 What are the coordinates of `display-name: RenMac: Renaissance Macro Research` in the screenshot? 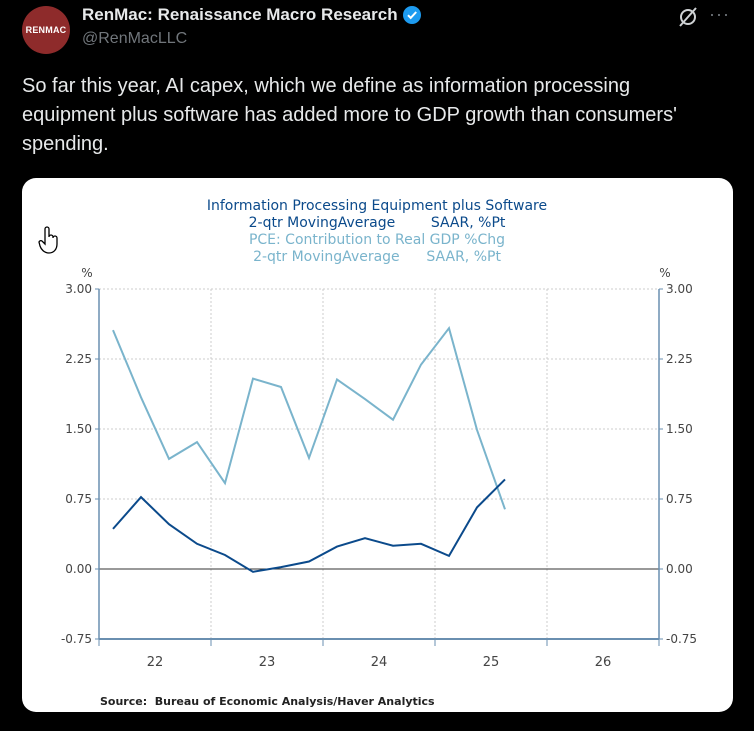 It's located at (252, 15).